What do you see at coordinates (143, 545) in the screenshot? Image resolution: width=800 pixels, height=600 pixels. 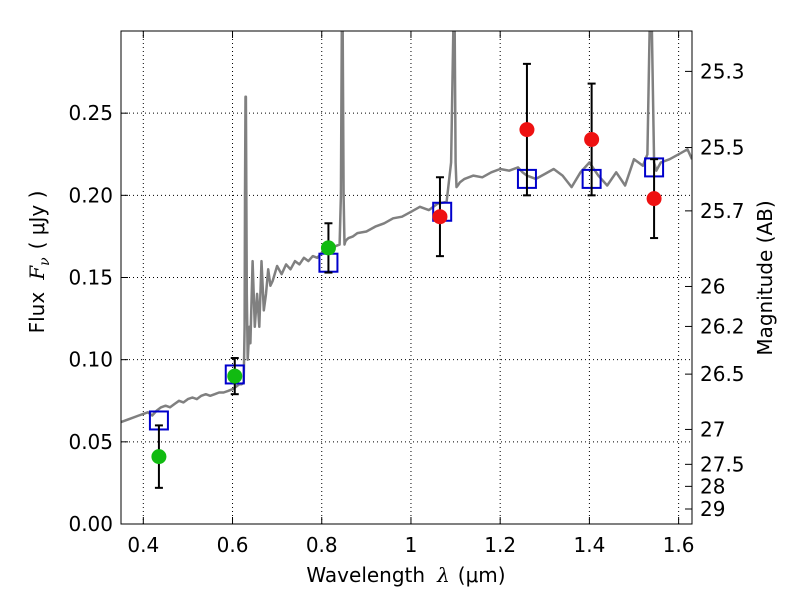 I see `x-tick-label: 0.4` at bounding box center [143, 545].